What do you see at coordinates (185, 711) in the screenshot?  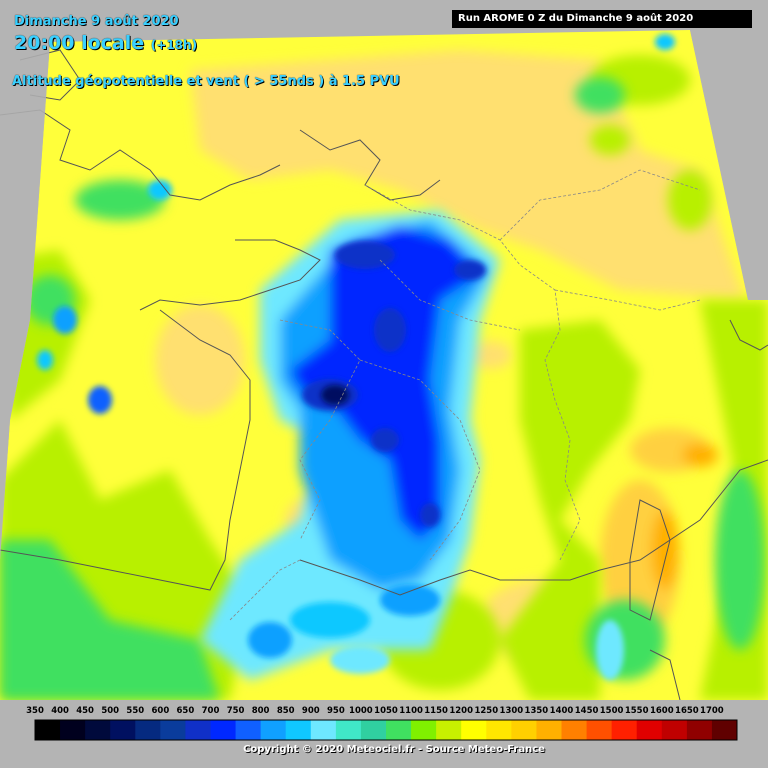 I see `legend-label: 650` at bounding box center [185, 711].